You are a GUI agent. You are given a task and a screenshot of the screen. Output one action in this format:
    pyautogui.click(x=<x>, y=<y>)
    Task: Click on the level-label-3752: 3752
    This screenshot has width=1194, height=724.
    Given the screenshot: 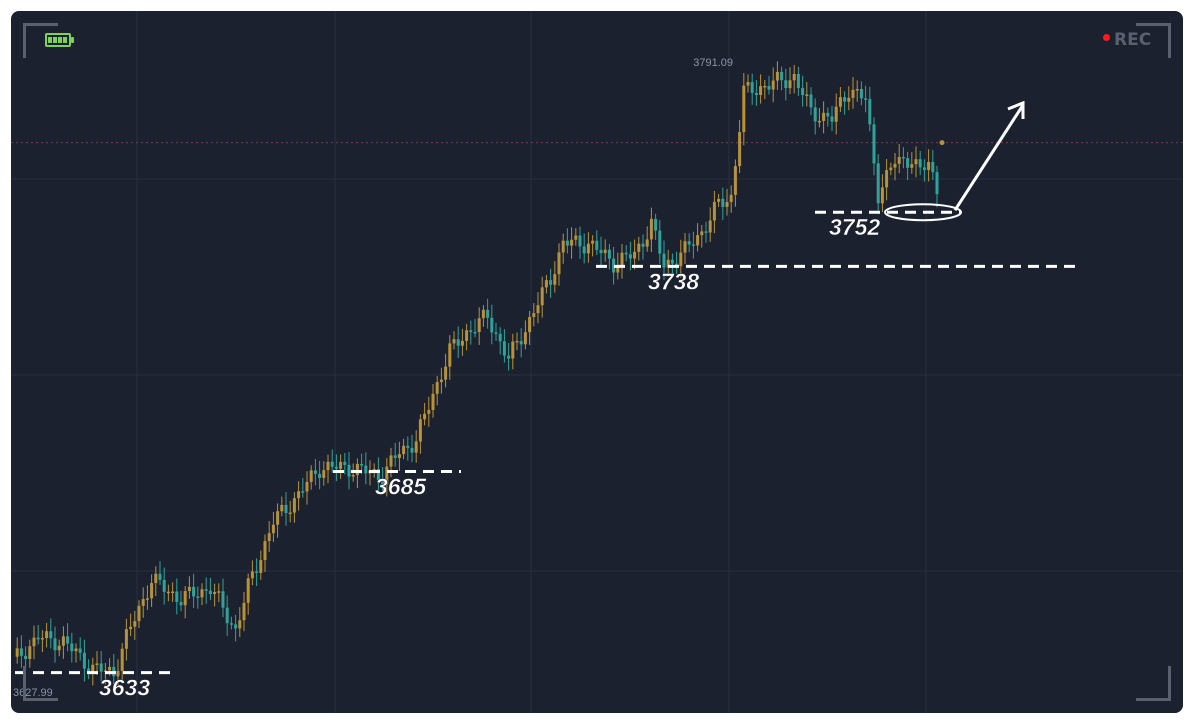 What is the action you would take?
    pyautogui.click(x=854, y=227)
    